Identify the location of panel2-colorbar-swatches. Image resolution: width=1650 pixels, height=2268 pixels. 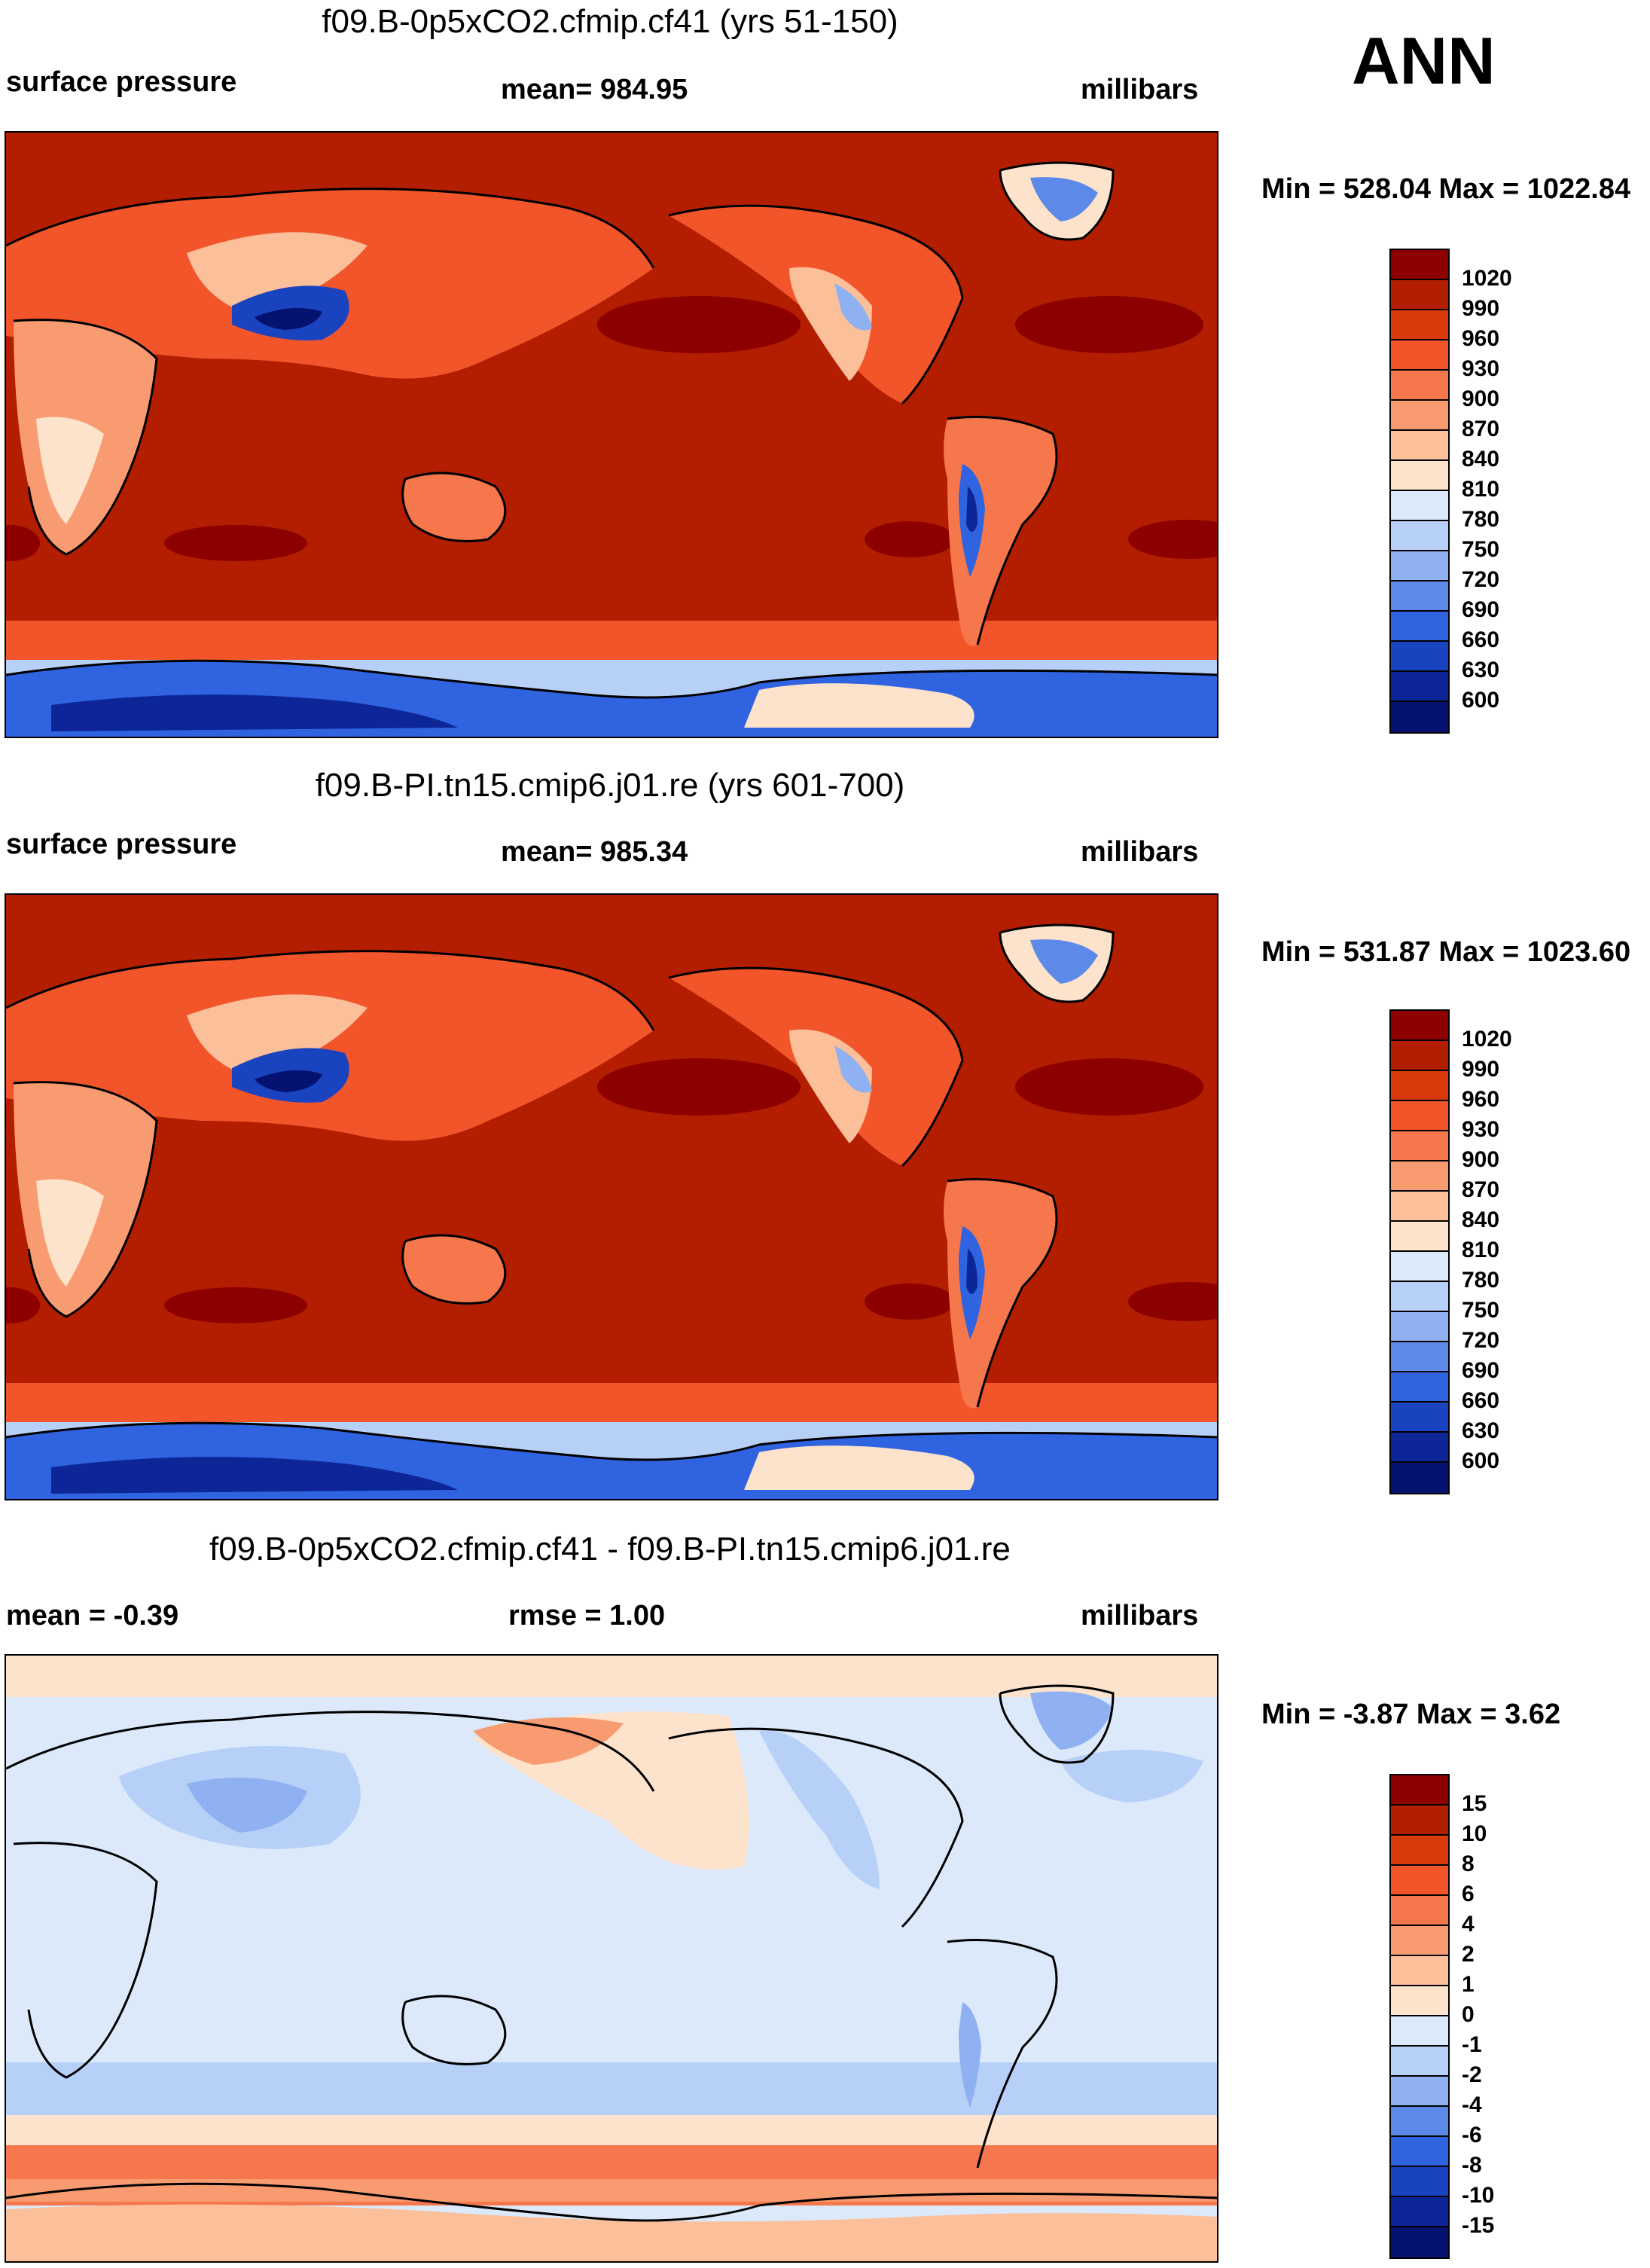
(1419, 1251).